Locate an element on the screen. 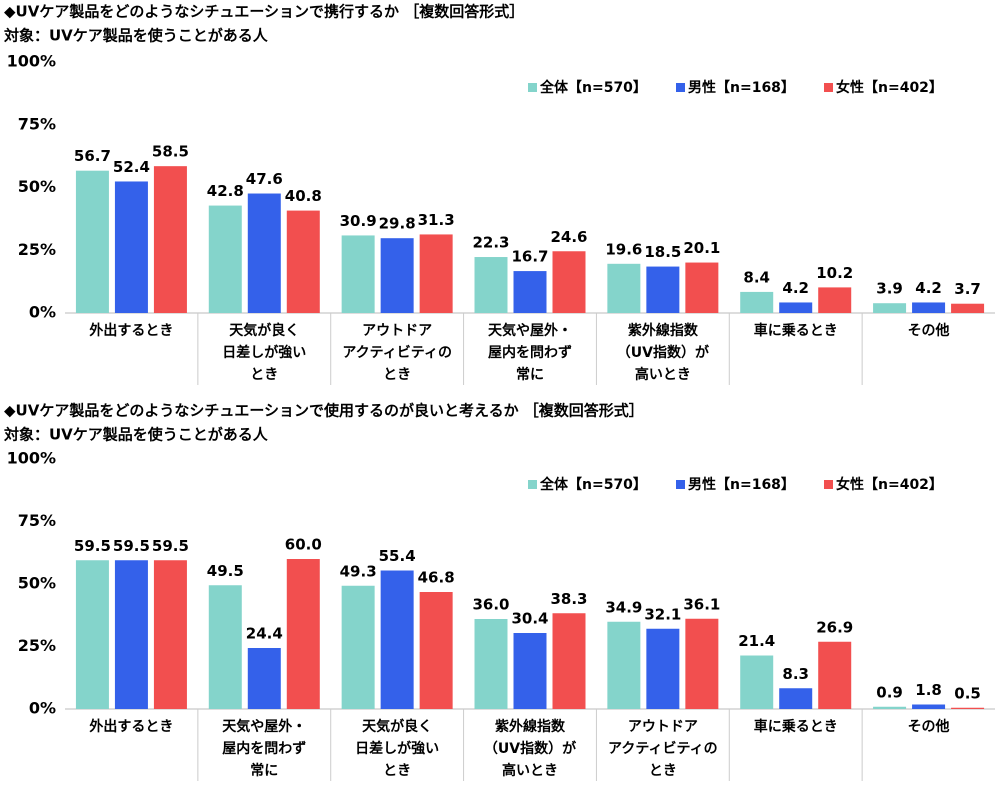 The height and width of the screenshot is (806, 1000). chart-title: ◆UVケア製品をどのようなシチュエーションで携行するか ［複数回答形式］ is located at coordinates (264, 12).